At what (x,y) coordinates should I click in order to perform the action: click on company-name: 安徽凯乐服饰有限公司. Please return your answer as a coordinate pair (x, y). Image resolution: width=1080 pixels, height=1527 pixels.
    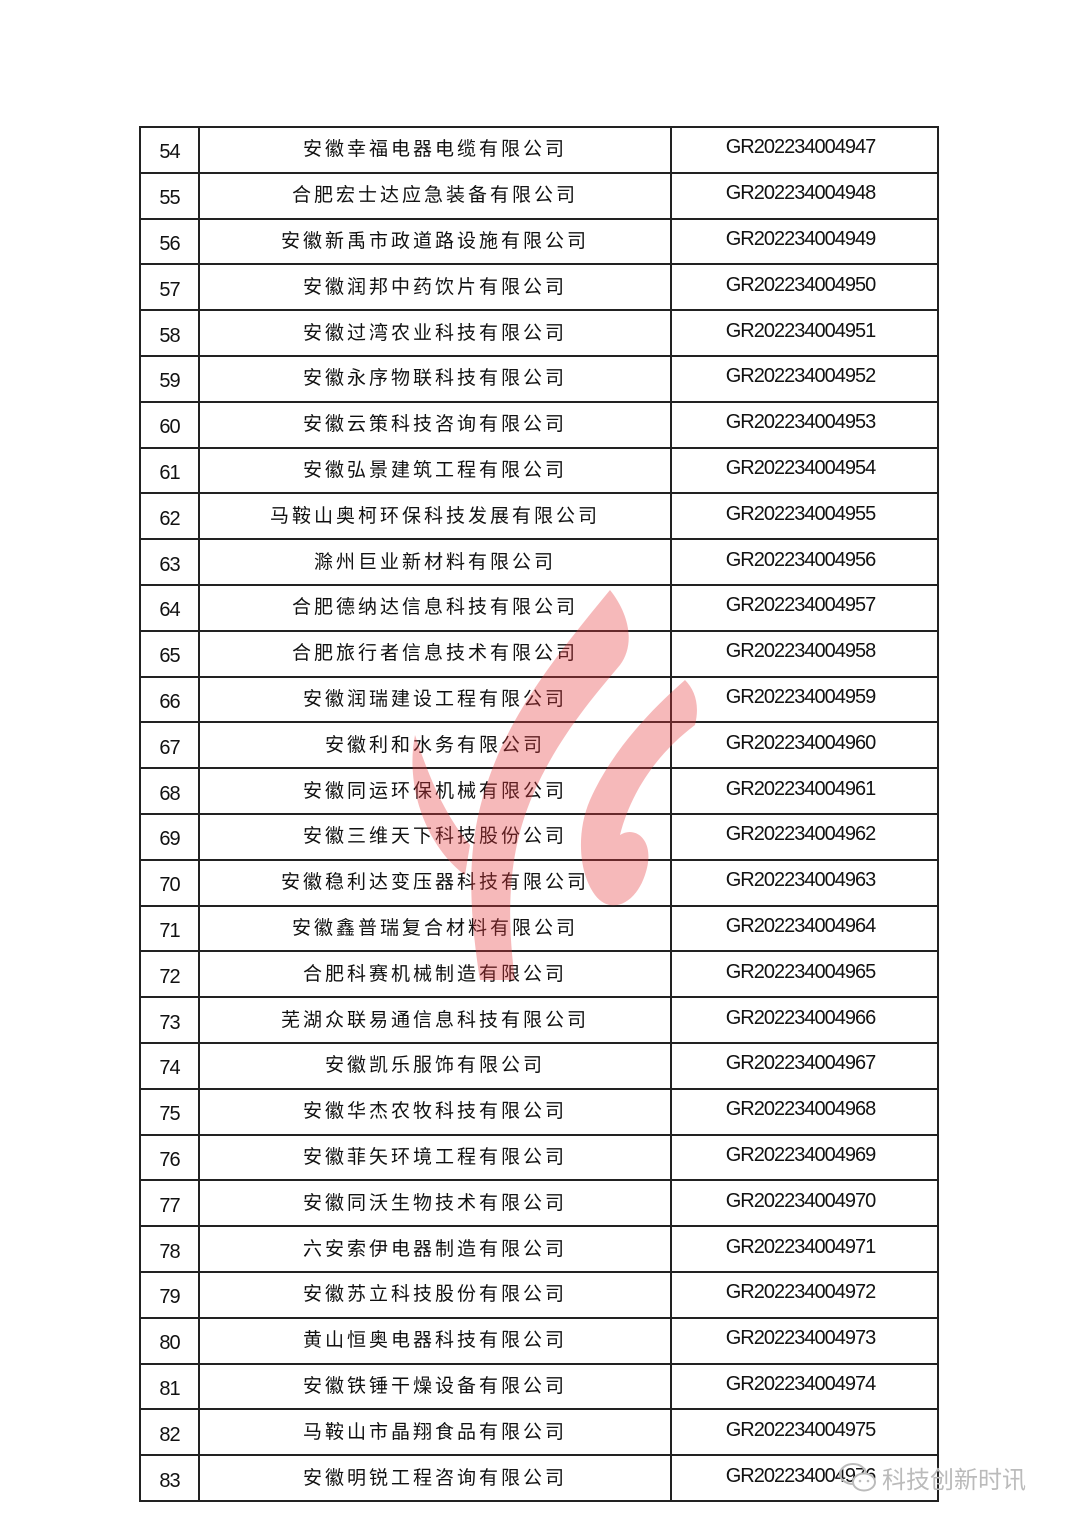
    Looking at the image, I should click on (435, 1065).